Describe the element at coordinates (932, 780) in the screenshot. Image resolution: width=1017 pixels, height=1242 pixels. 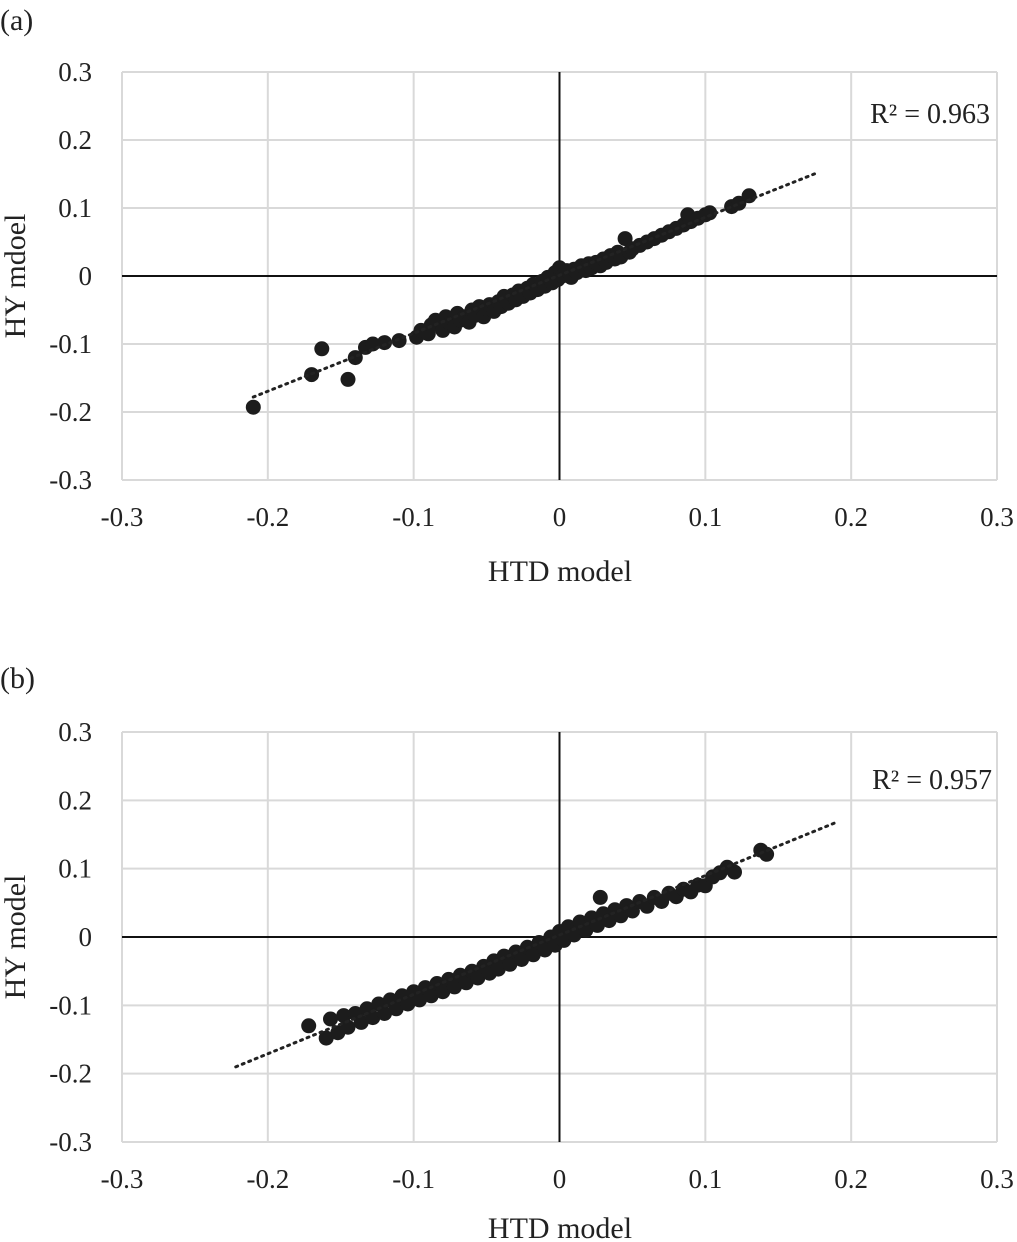
I see `r-squared-annotation-b: R² = 0.957` at that location.